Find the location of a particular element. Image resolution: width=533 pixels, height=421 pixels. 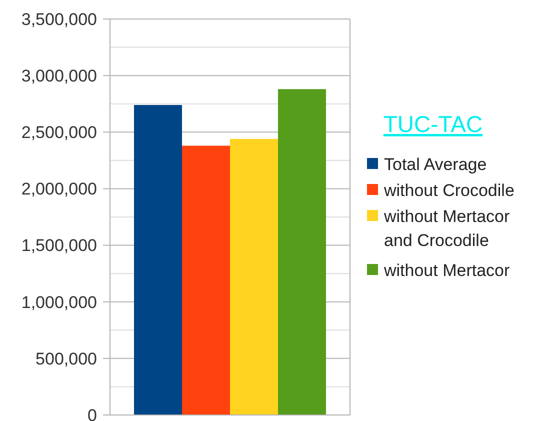

y-tick-label: 2,000,000 is located at coordinates (59, 189).